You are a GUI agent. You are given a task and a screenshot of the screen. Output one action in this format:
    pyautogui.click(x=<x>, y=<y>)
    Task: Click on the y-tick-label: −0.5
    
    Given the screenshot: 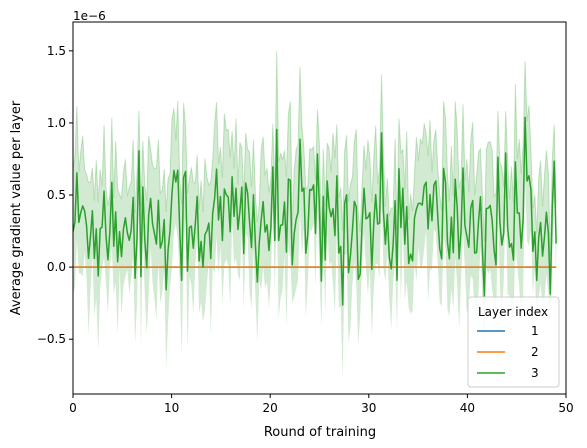 What is the action you would take?
    pyautogui.click(x=51, y=339)
    